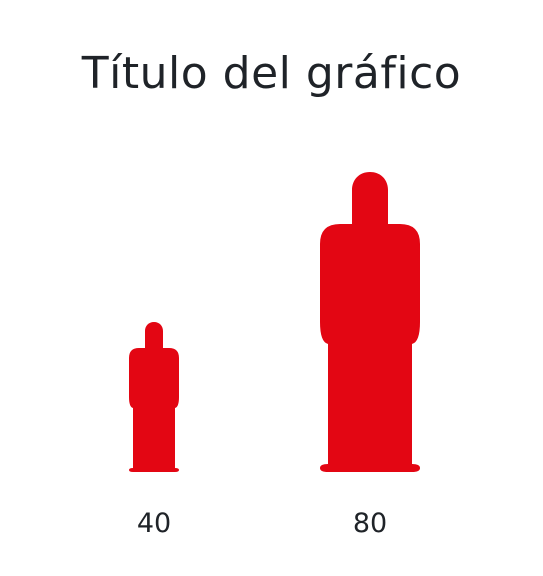  What do you see at coordinates (154, 523) in the screenshot?
I see `data-label-1: 40` at bounding box center [154, 523].